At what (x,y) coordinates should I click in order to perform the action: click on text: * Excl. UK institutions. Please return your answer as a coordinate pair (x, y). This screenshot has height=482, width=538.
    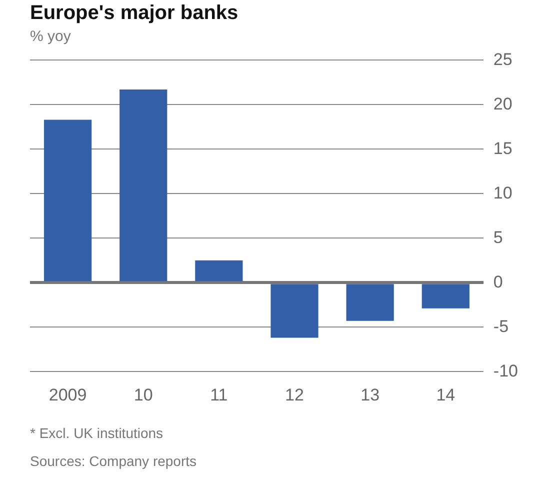
    Looking at the image, I should click on (97, 433).